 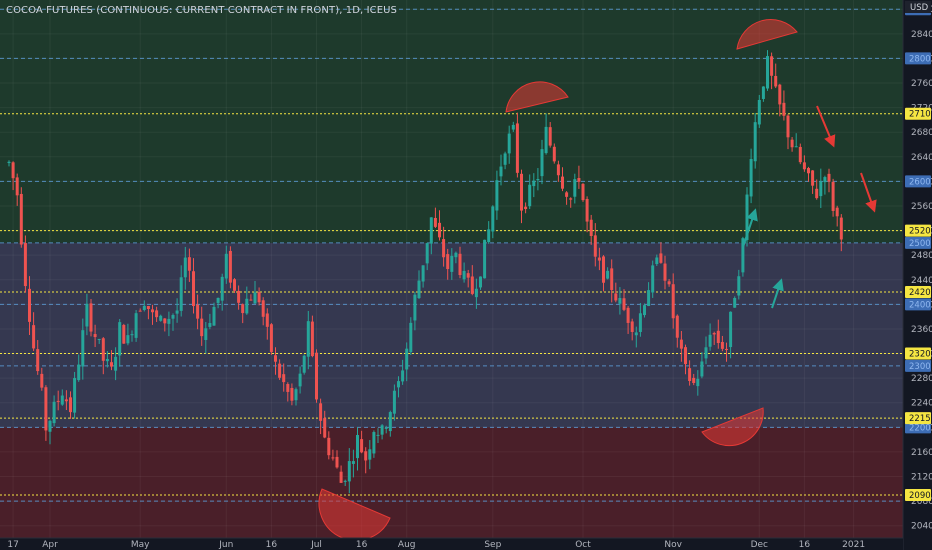 I want to click on blue-level-tag: 2200, so click(x=920, y=428).